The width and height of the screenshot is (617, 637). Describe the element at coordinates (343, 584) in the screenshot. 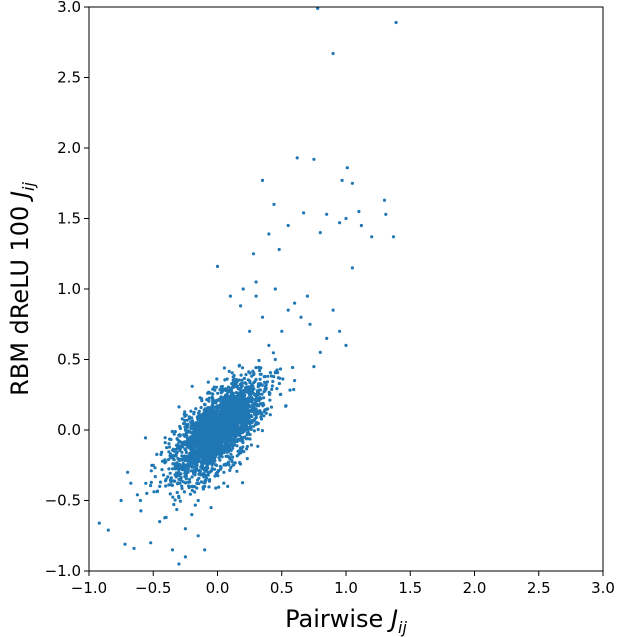

I see `x-axis-ticks: −1.0 −0.5 0.0 0.5 1.0 1.5 2.0 2.5 3.0` at that location.